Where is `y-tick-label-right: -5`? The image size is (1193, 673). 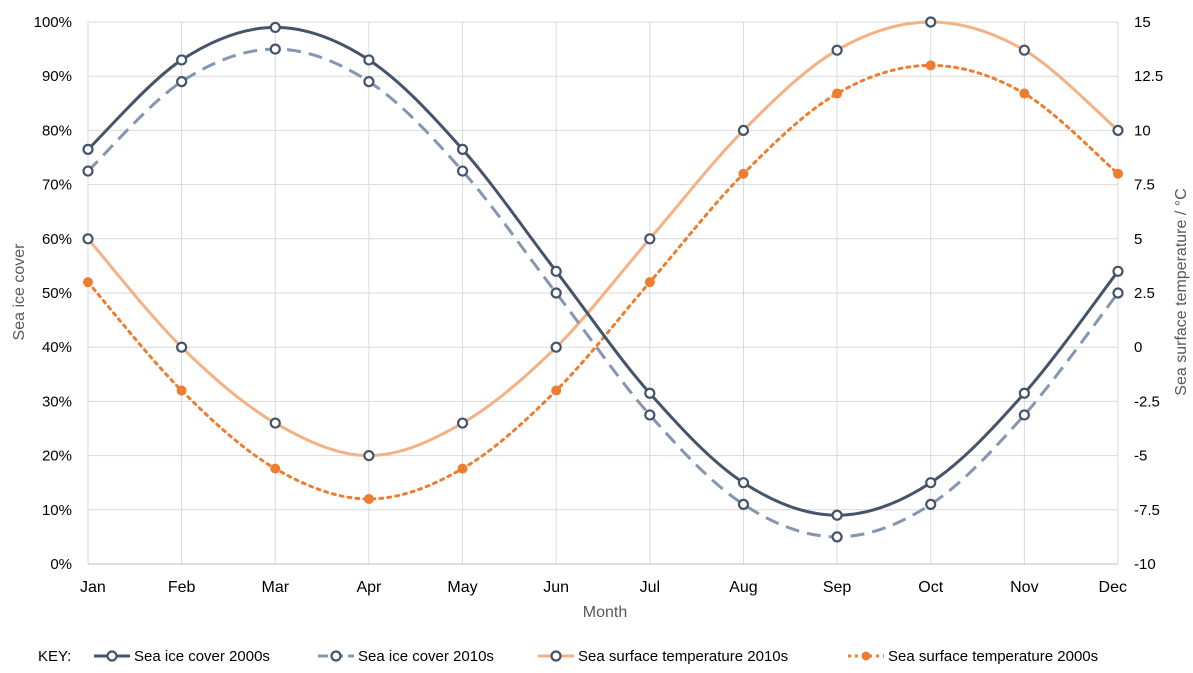
y-tick-label-right: -5 is located at coordinates (1140, 456).